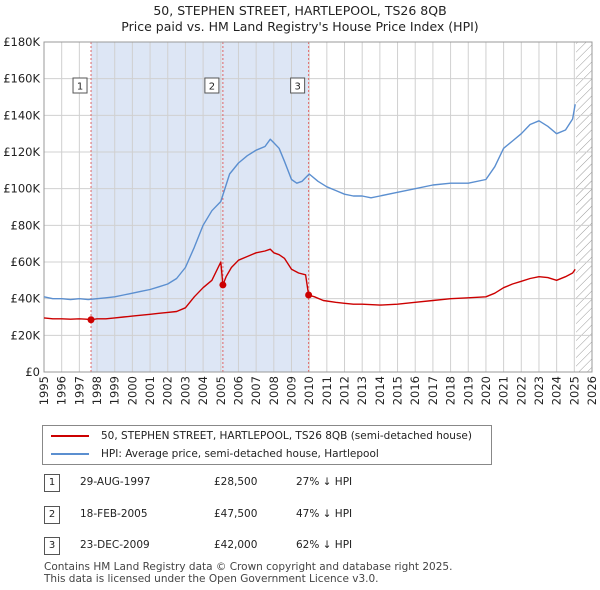 This screenshot has height=590, width=600. I want to click on x-tick-label: 2009, so click(291, 390).